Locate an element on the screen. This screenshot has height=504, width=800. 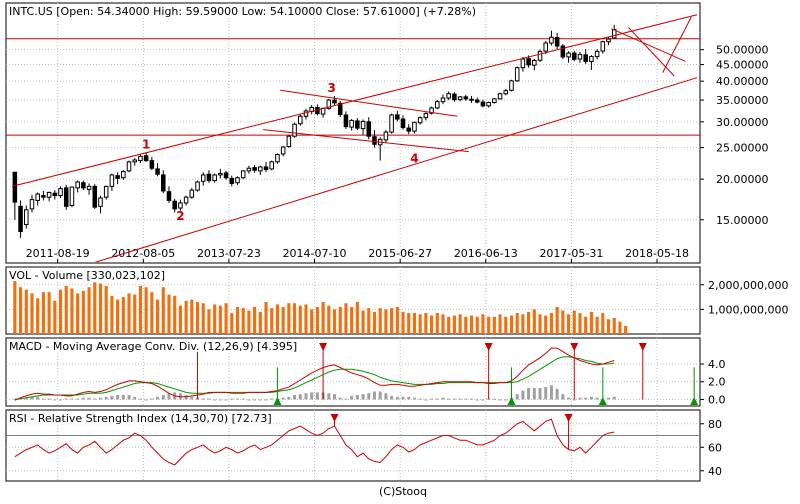
rsi-sell-marker is located at coordinates (334, 418).